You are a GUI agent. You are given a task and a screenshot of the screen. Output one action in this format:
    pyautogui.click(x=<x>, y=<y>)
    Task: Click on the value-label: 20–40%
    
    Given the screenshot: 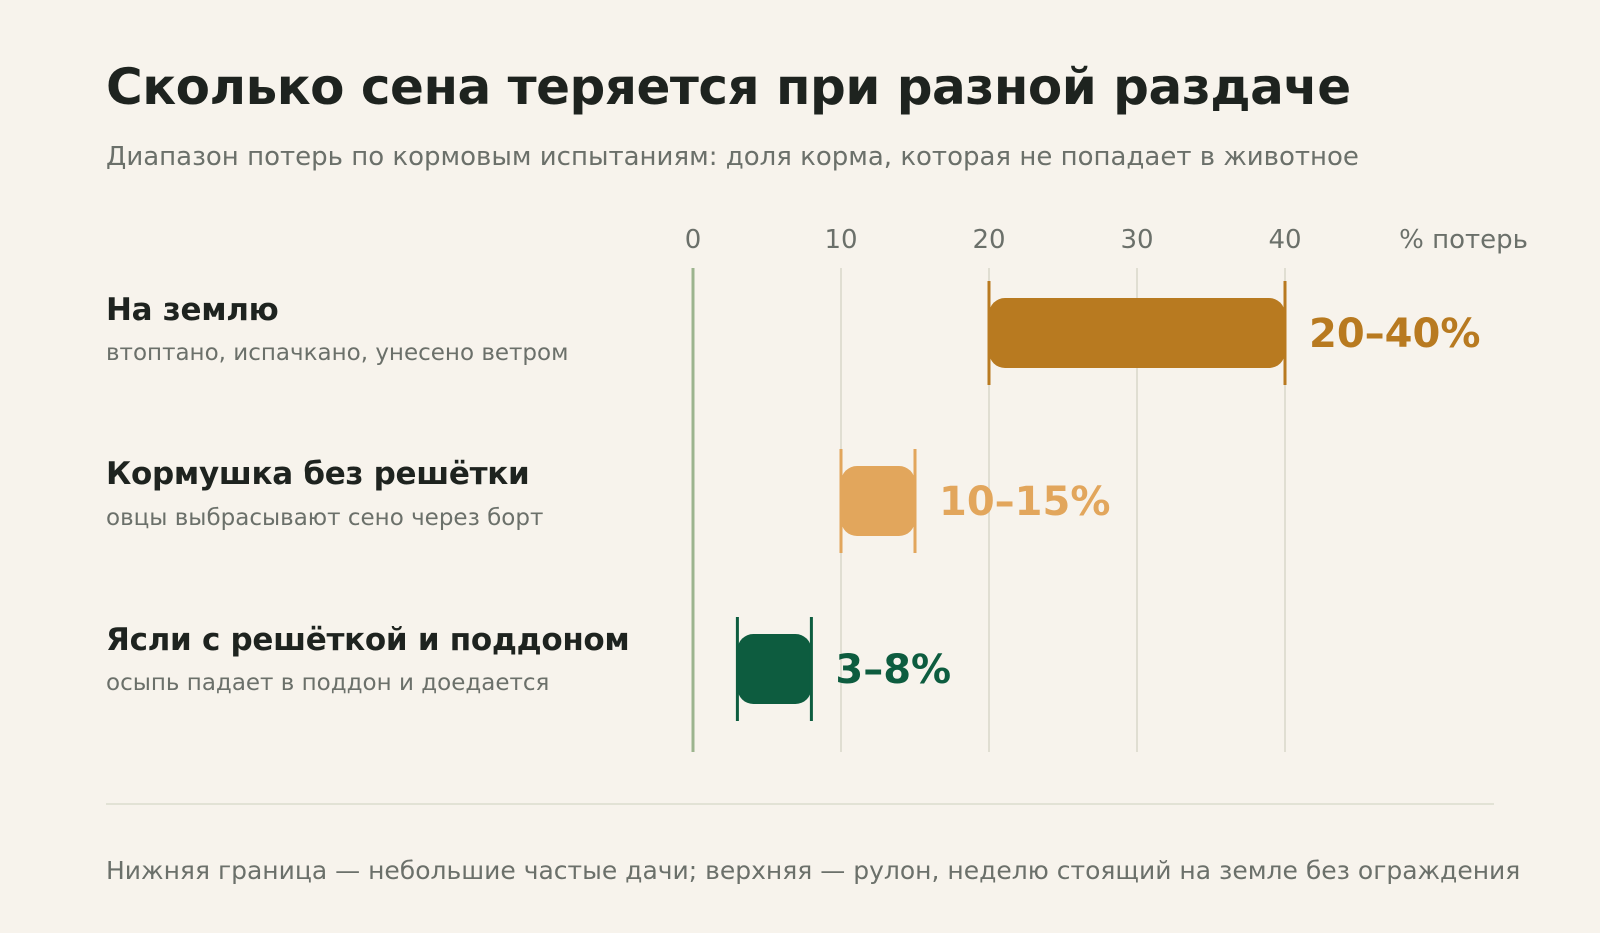 What is the action you would take?
    pyautogui.click(x=1394, y=334)
    